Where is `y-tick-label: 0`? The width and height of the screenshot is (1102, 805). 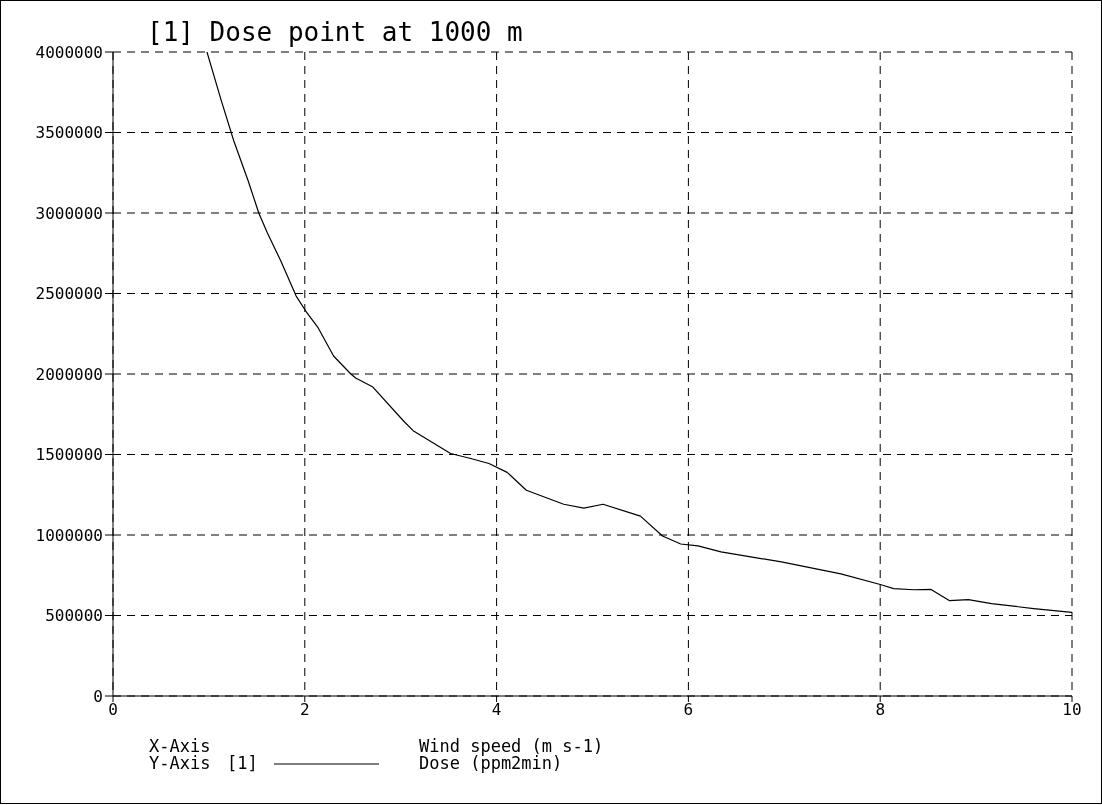 y-tick-label: 0 is located at coordinates (98, 696).